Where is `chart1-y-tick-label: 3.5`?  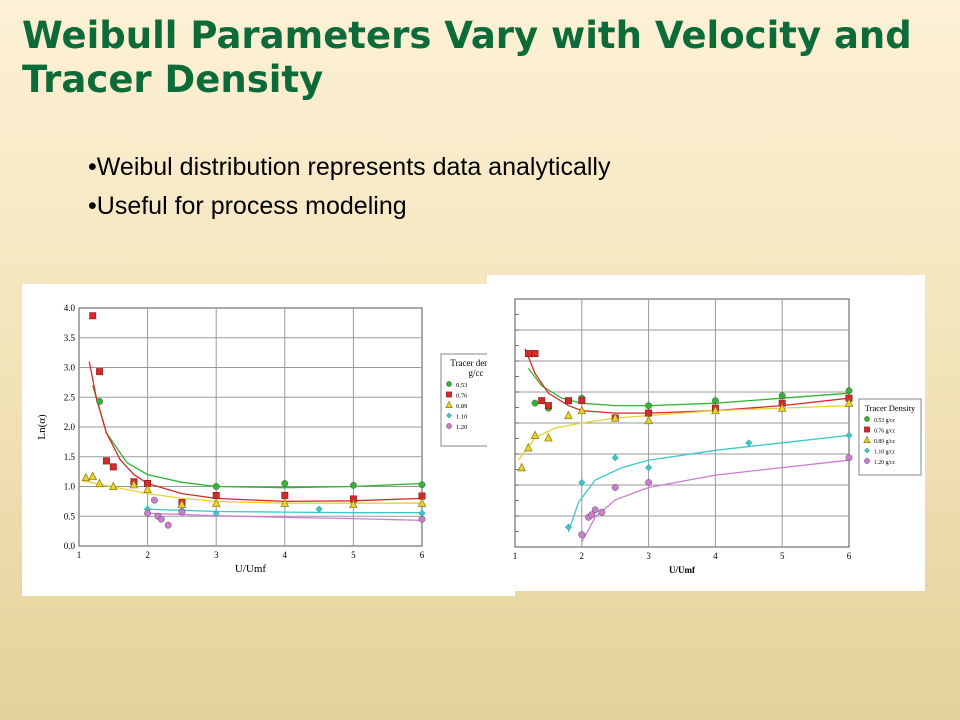 chart1-y-tick-label: 3.5 is located at coordinates (70, 338).